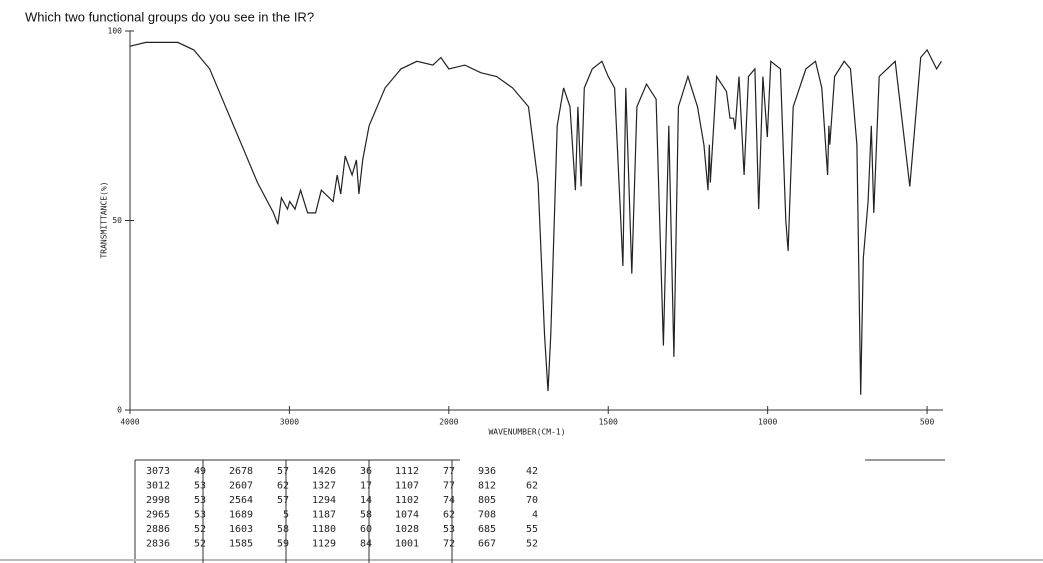  What do you see at coordinates (129, 422) in the screenshot?
I see `x-tick-label: 4000` at bounding box center [129, 422].